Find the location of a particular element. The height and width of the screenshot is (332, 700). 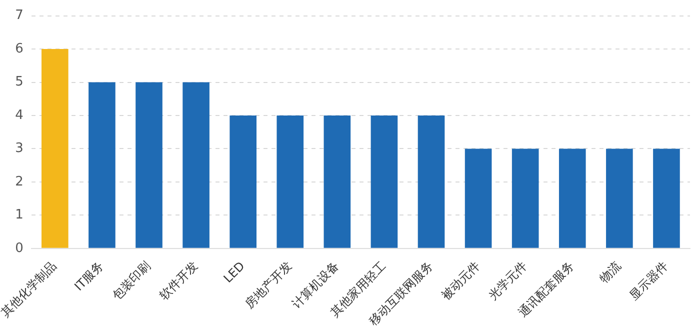

x-tick-label: IT服务 is located at coordinates (89, 276).